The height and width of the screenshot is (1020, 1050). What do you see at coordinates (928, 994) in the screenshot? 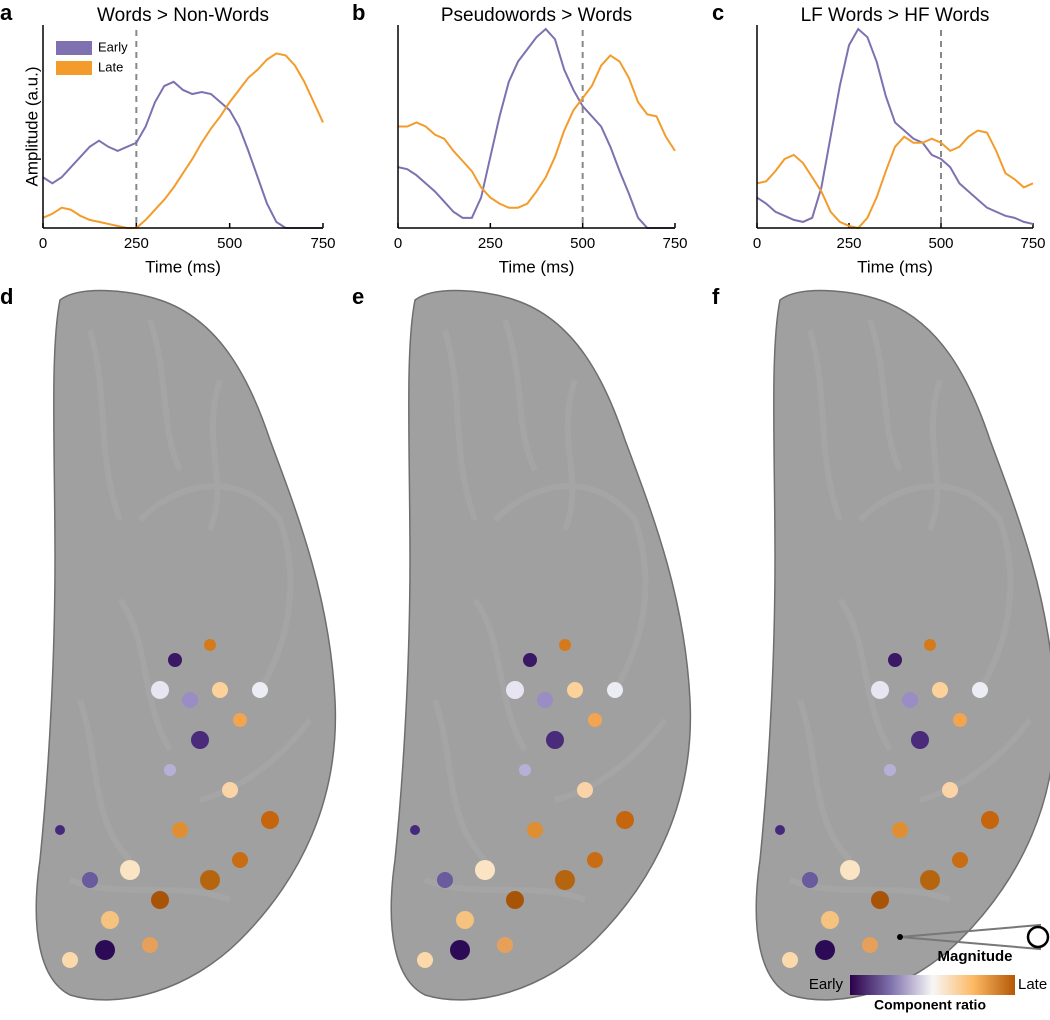
I see `colorbar: Early Late Component ratio` at bounding box center [928, 994].